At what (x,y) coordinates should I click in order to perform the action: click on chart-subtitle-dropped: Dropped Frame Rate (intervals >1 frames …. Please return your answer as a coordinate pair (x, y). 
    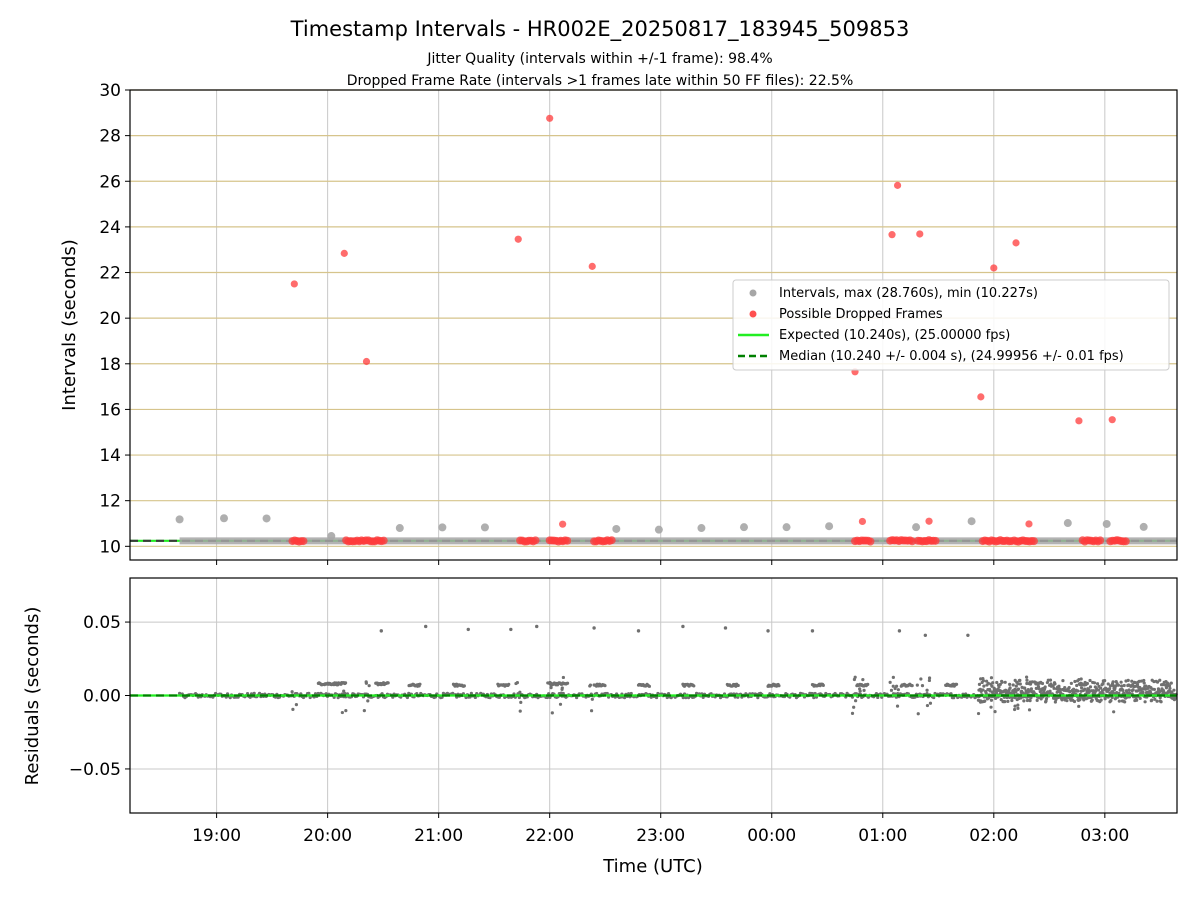
    Looking at the image, I should click on (600, 81).